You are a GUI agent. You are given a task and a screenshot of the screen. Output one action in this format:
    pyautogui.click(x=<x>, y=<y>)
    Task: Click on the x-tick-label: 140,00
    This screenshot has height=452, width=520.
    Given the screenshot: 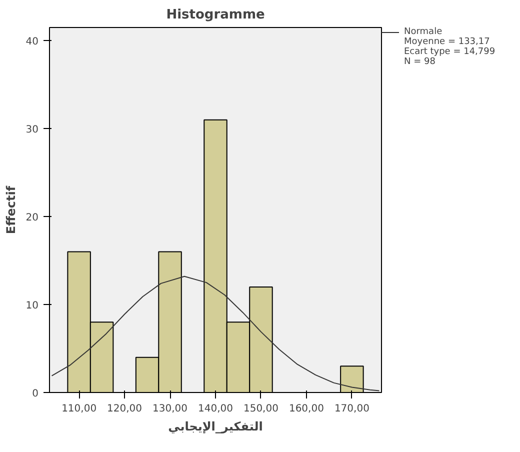 What is the action you would take?
    pyautogui.click(x=216, y=409)
    